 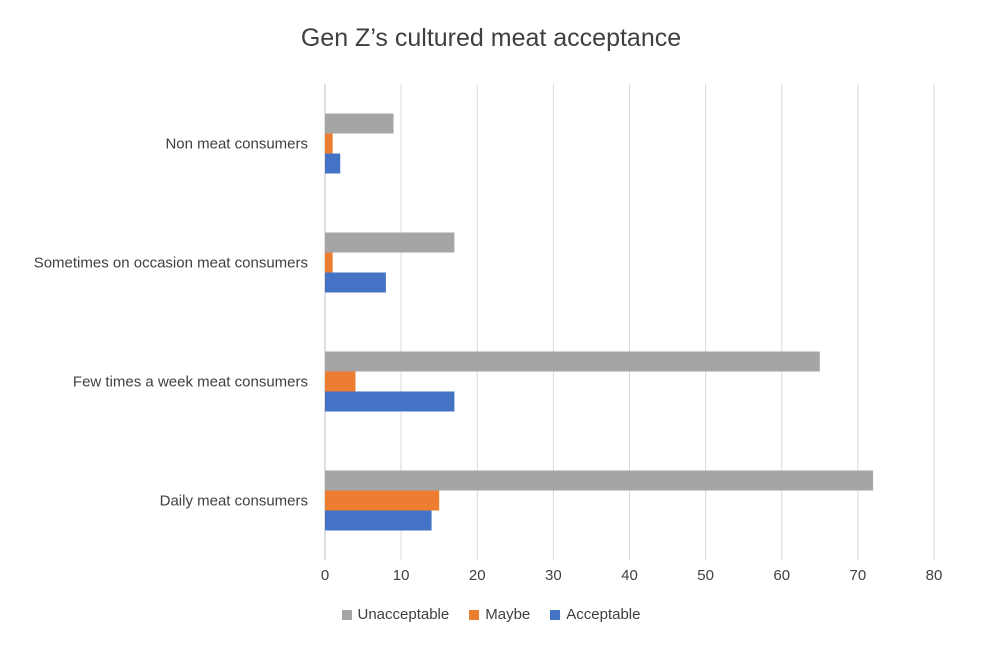 What do you see at coordinates (171, 263) in the screenshot?
I see `category-label: Sometimes on occasion meat consumers` at bounding box center [171, 263].